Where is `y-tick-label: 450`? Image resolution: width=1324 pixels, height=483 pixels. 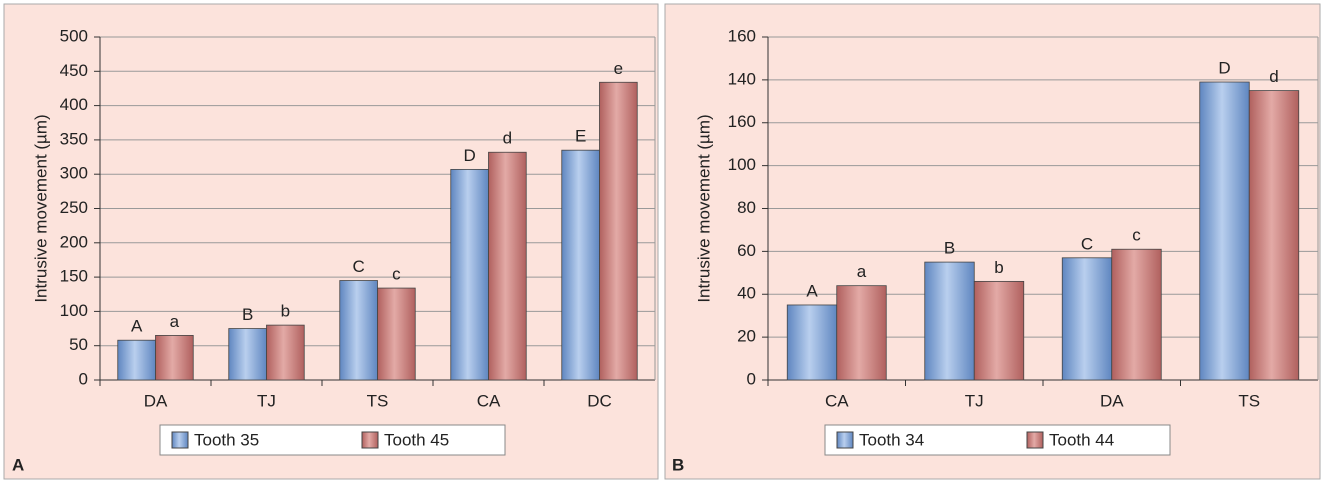 y-tick-label: 450 is located at coordinates (74, 70).